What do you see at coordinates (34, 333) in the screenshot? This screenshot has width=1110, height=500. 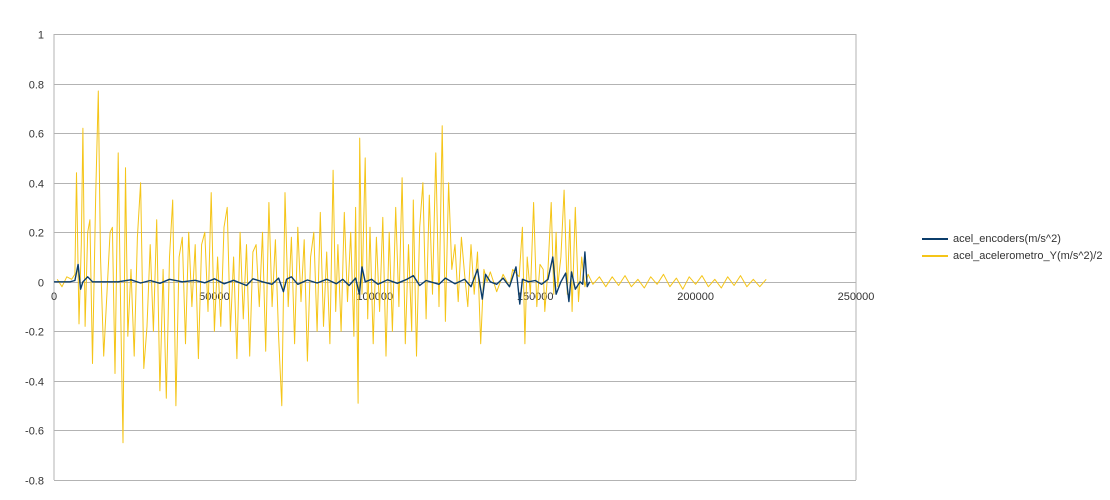 I see `y-tick-label: -0.2` at bounding box center [34, 333].